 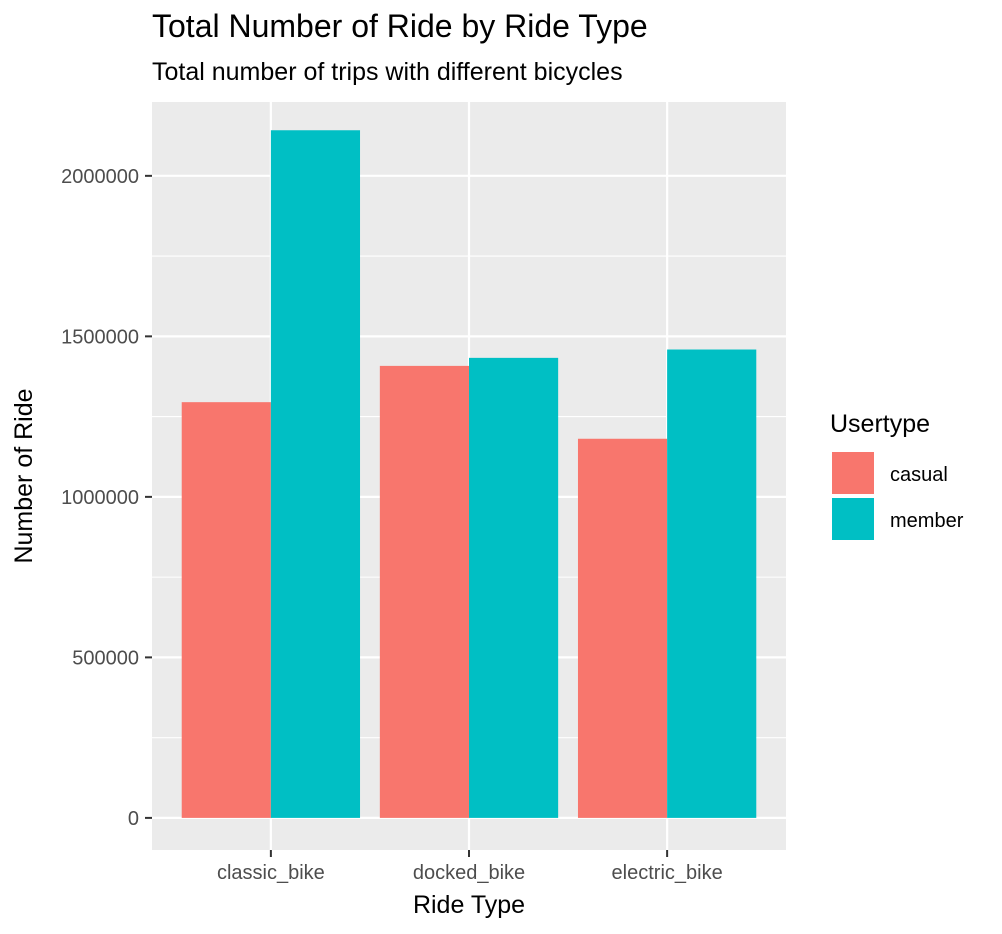 I want to click on chart-title: Total Number of Ride by Ride Type, so click(x=400, y=26).